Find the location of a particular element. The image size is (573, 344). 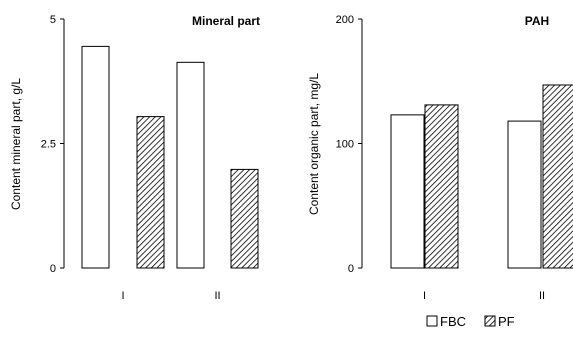

y-tick-label: 200 is located at coordinates (345, 20).